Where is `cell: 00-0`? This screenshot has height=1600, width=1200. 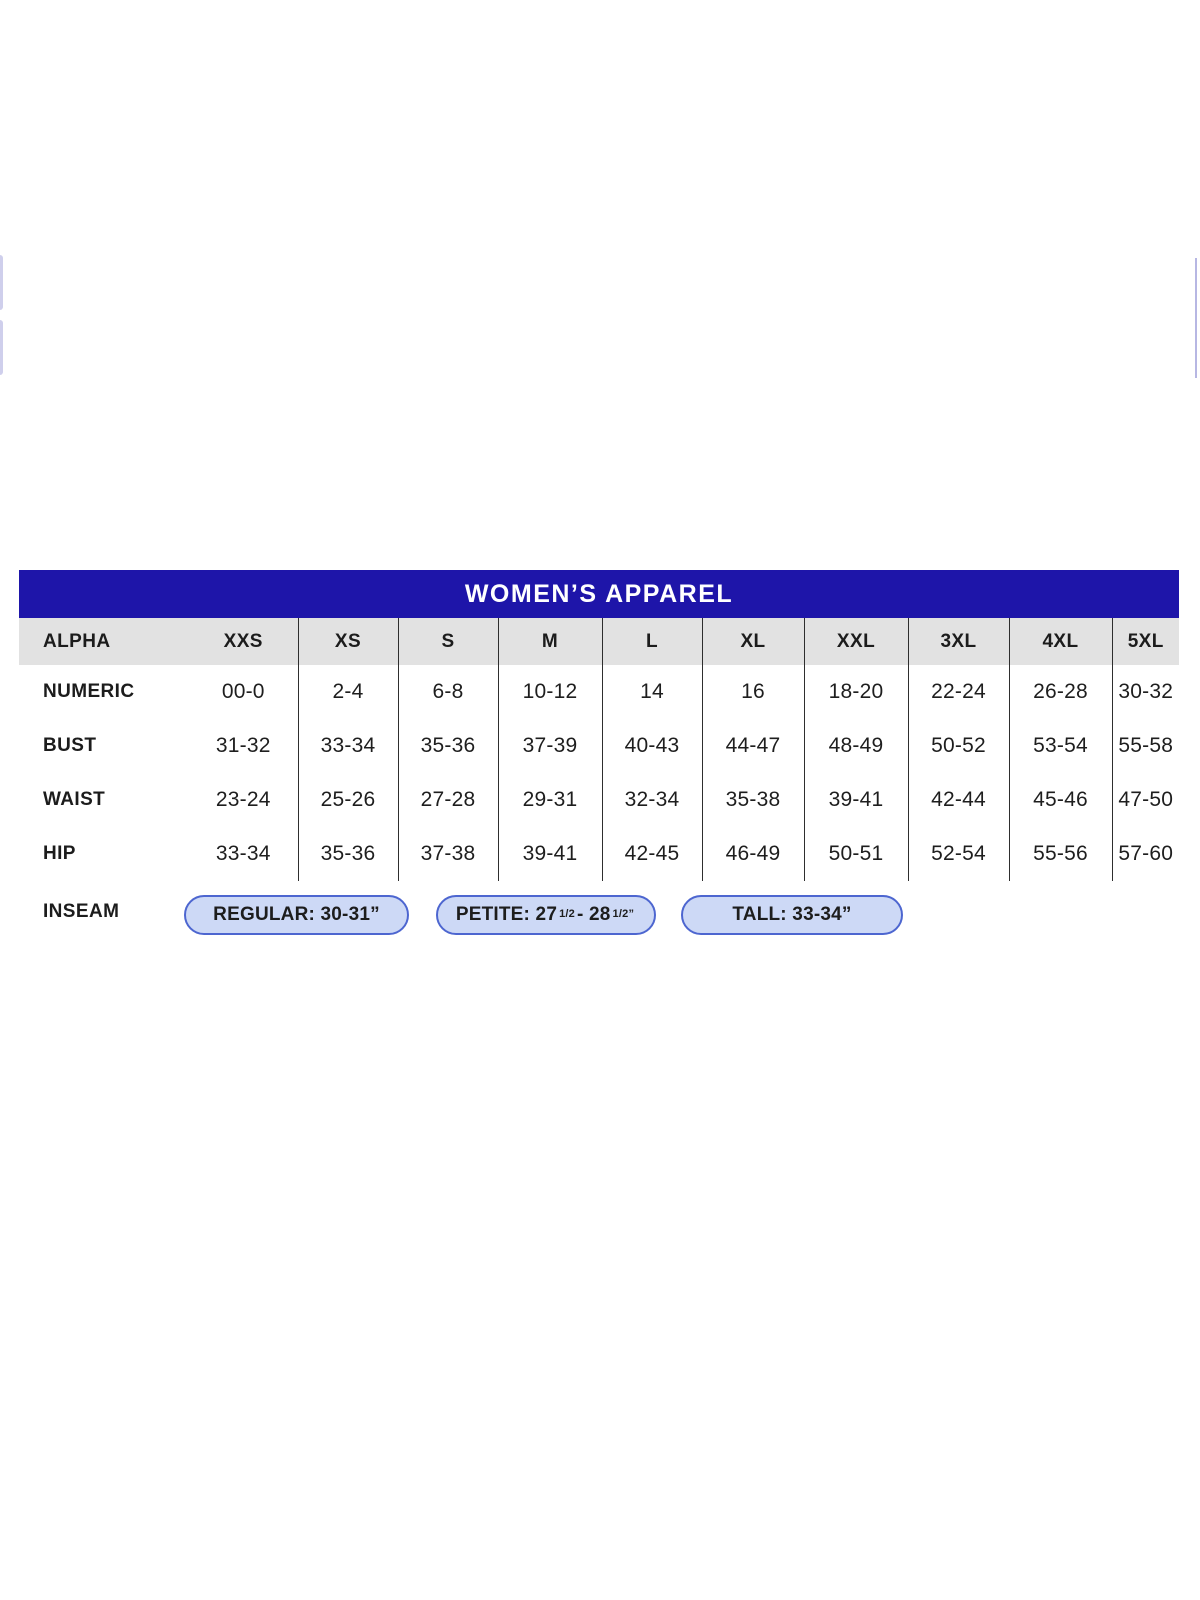
cell: 00-0 is located at coordinates (243, 691).